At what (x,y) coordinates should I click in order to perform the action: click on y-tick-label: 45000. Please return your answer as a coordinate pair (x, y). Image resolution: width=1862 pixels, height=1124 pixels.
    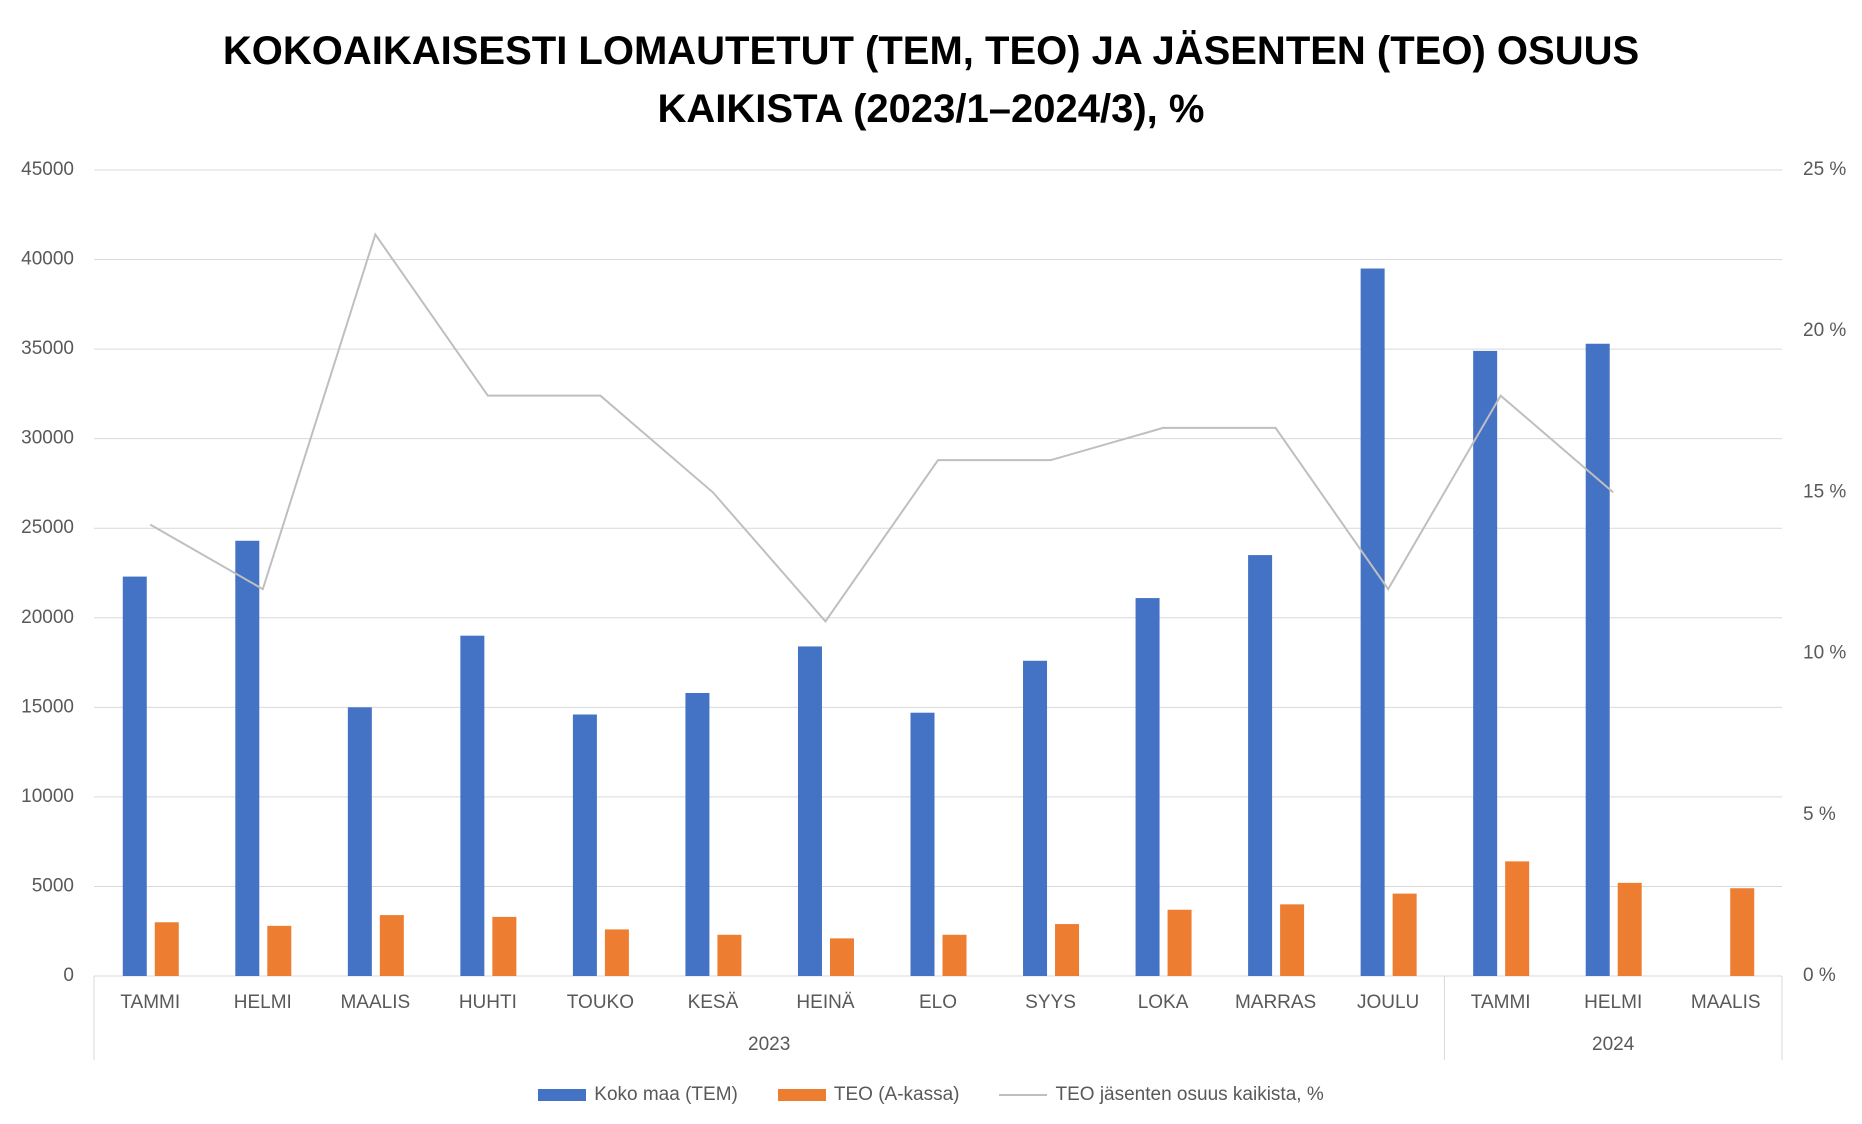
    Looking at the image, I should click on (47, 169).